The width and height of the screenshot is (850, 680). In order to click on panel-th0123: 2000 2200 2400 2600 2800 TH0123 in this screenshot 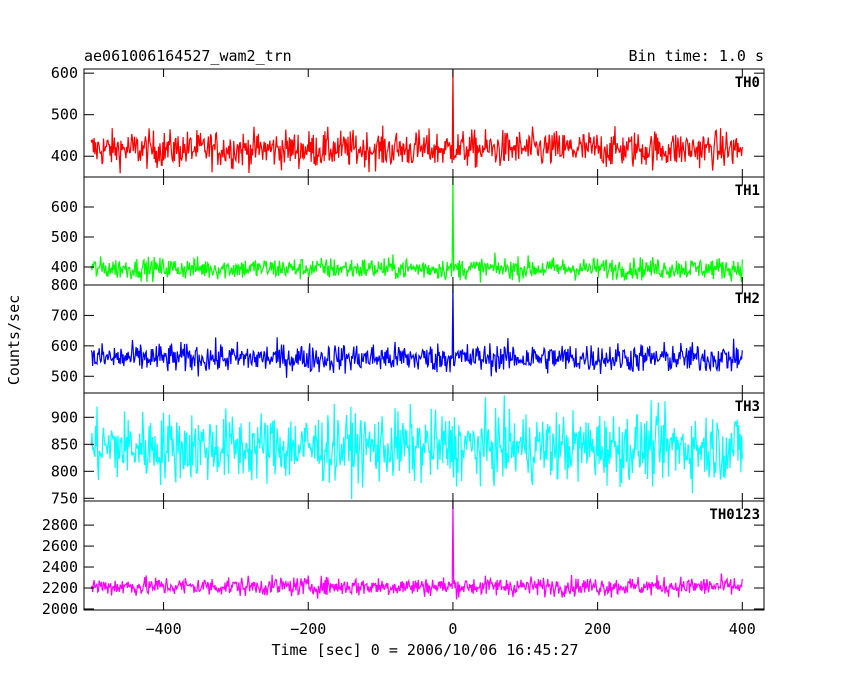, I will do `click(403, 559)`.